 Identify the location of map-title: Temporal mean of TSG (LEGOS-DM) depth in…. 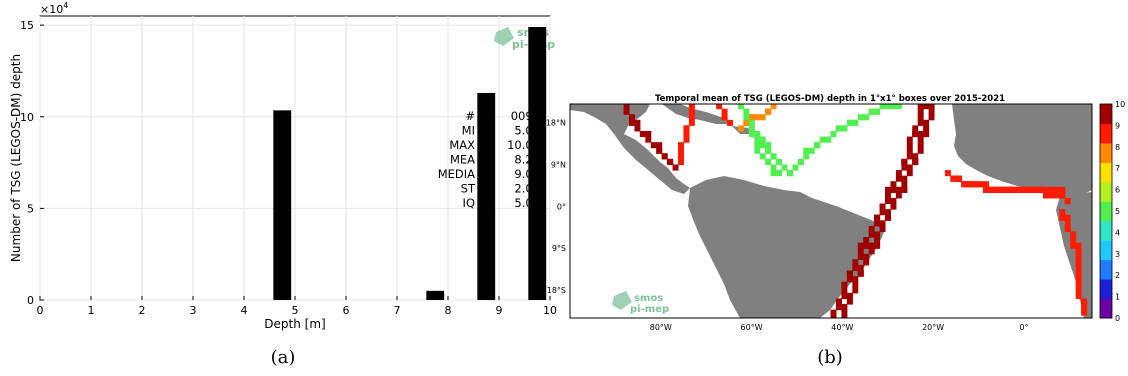
(830, 99).